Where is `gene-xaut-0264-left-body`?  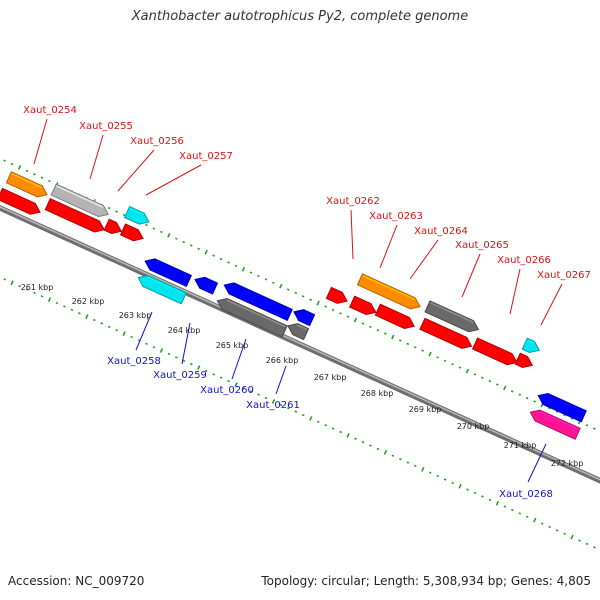 gene-xaut-0264-left-body is located at coordinates (364, 306).